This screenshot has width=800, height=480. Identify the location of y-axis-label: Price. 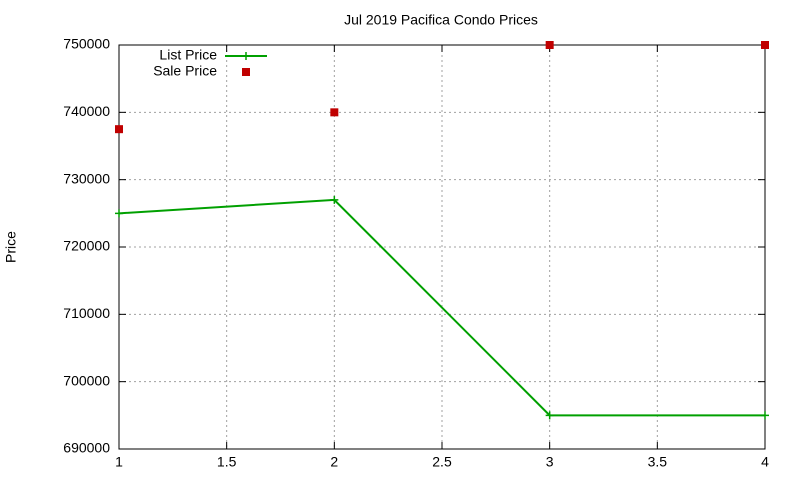
(11, 247).